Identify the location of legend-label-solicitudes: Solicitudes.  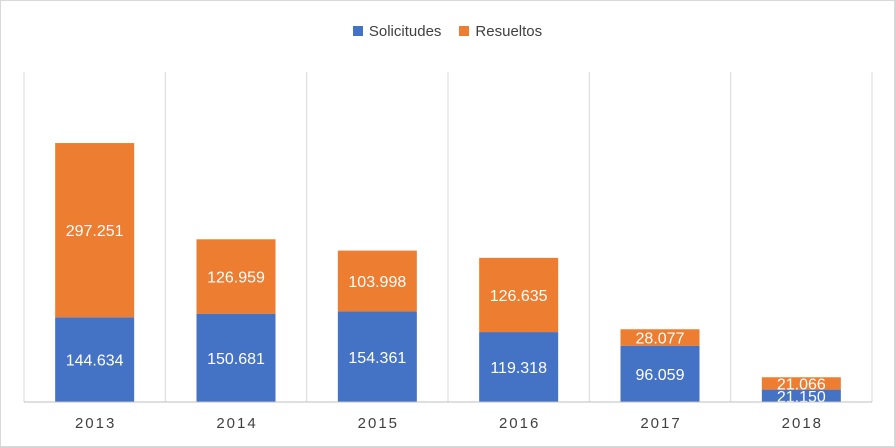
(405, 31).